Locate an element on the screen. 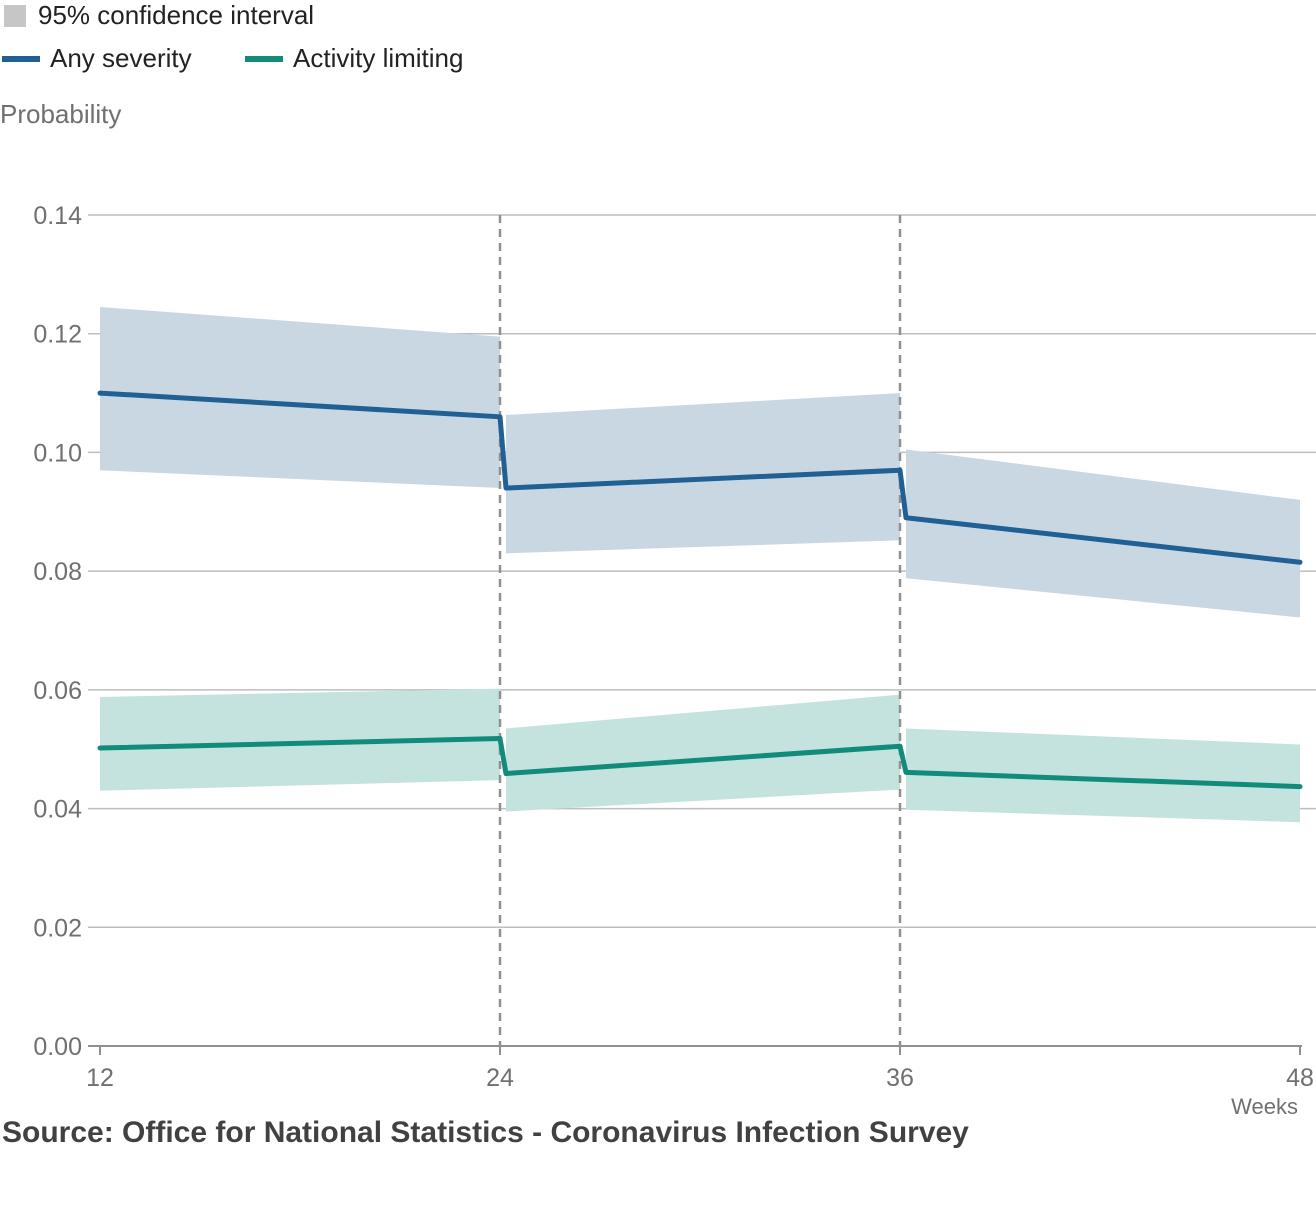 This screenshot has height=1210, width=1316. activity-limiting-line is located at coordinates (700, 763).